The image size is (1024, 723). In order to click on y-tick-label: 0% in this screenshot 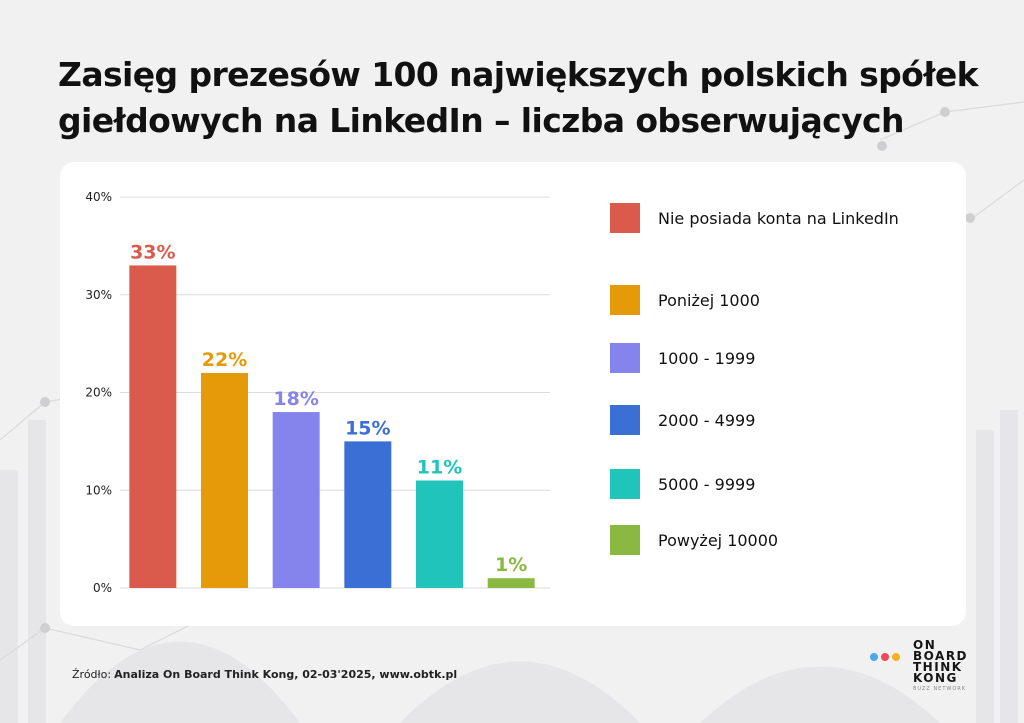, I will do `click(102, 588)`.